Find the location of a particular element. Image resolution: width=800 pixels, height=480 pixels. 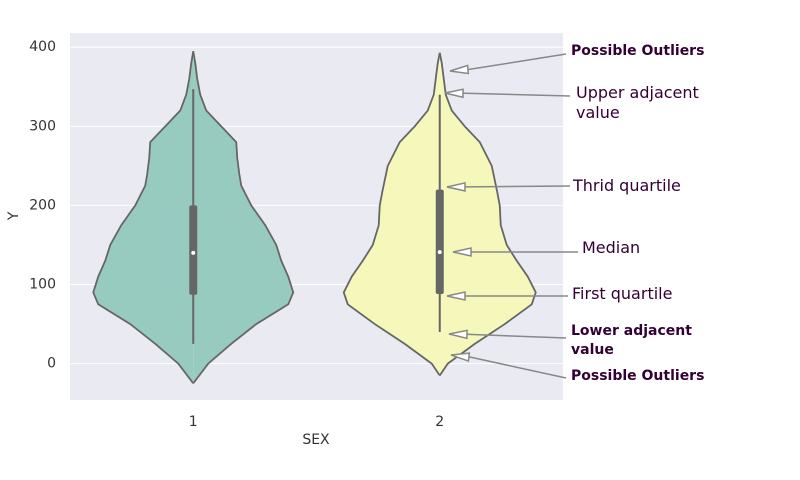

annotation: Median is located at coordinates (611, 247).